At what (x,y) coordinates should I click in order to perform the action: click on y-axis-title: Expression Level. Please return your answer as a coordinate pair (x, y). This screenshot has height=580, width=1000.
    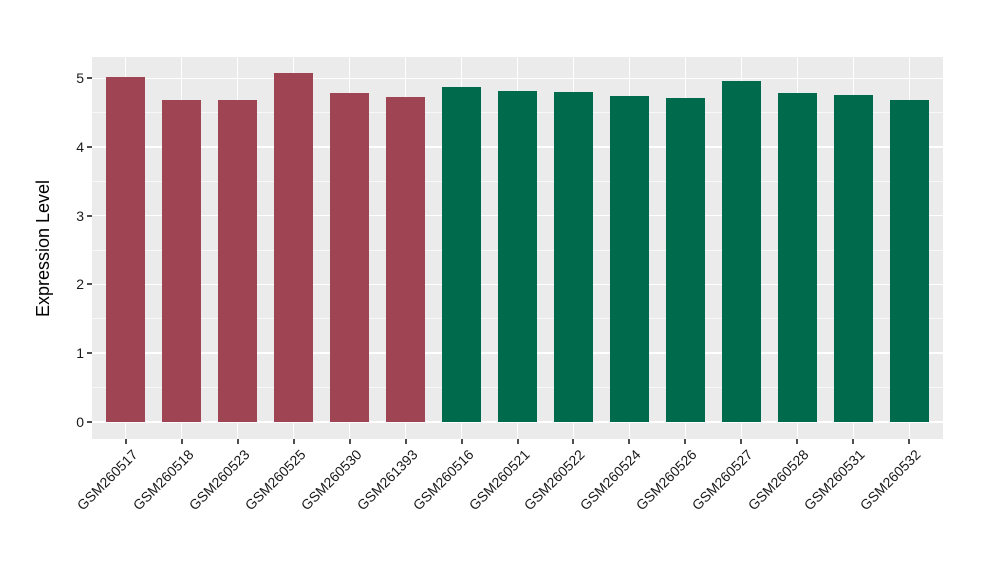
    Looking at the image, I should click on (44, 248).